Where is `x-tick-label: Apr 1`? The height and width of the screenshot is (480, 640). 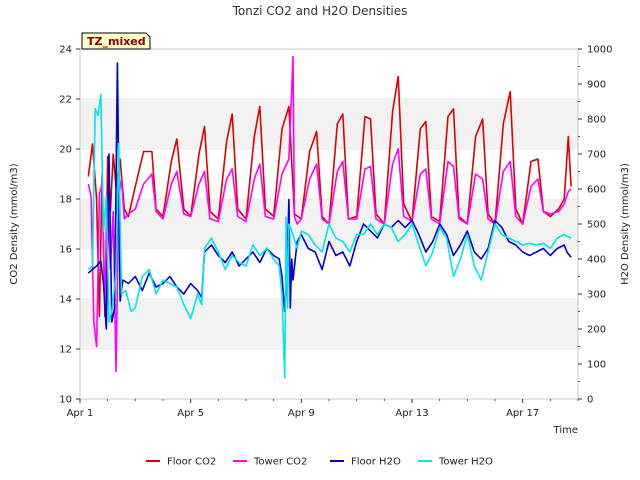
x-tick-label: Apr 1 is located at coordinates (80, 413).